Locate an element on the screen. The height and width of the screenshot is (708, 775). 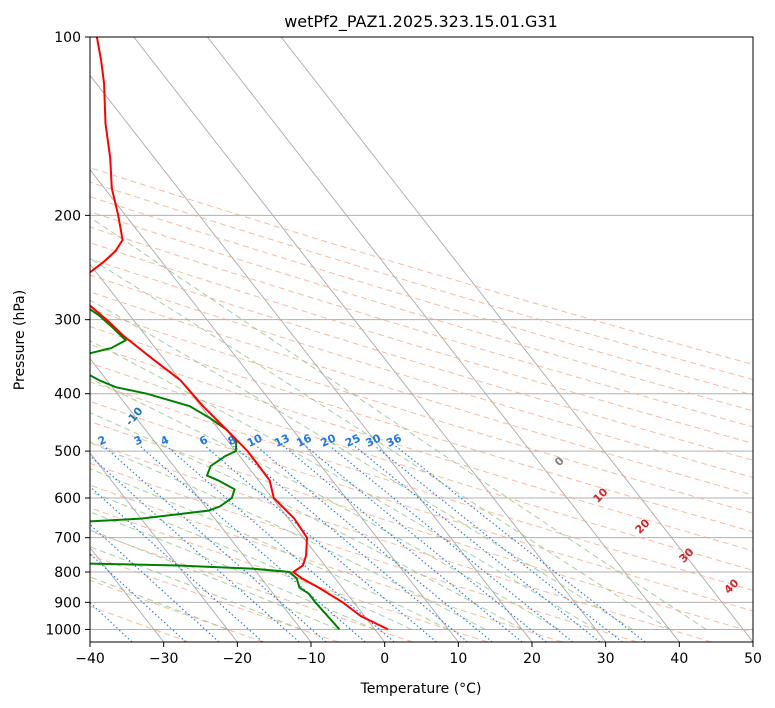
x-axis-ticks: −40 −30 −20 −10 0 10 20 30 40 50 is located at coordinates (418, 654).